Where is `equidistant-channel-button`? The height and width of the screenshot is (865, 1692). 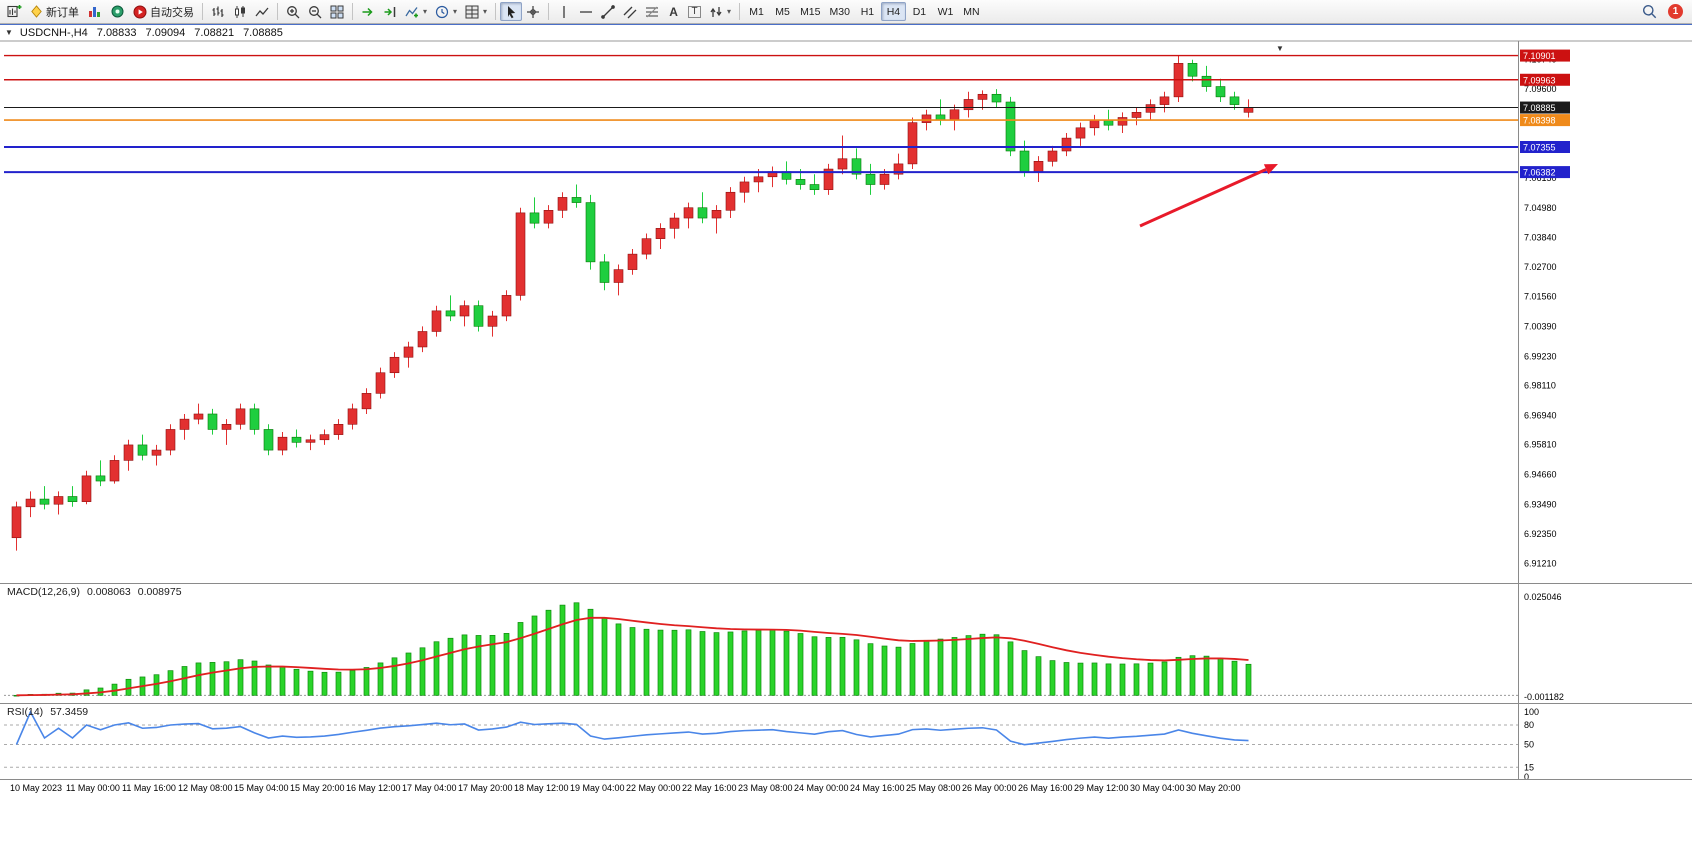 equidistant-channel-button is located at coordinates (630, 11).